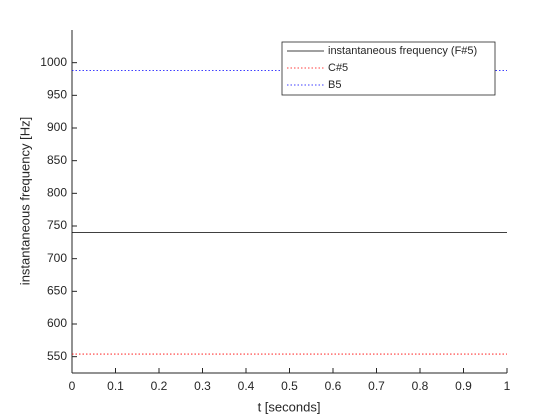  Describe the element at coordinates (57, 193) in the screenshot. I see `y-tick-label: 800` at that location.